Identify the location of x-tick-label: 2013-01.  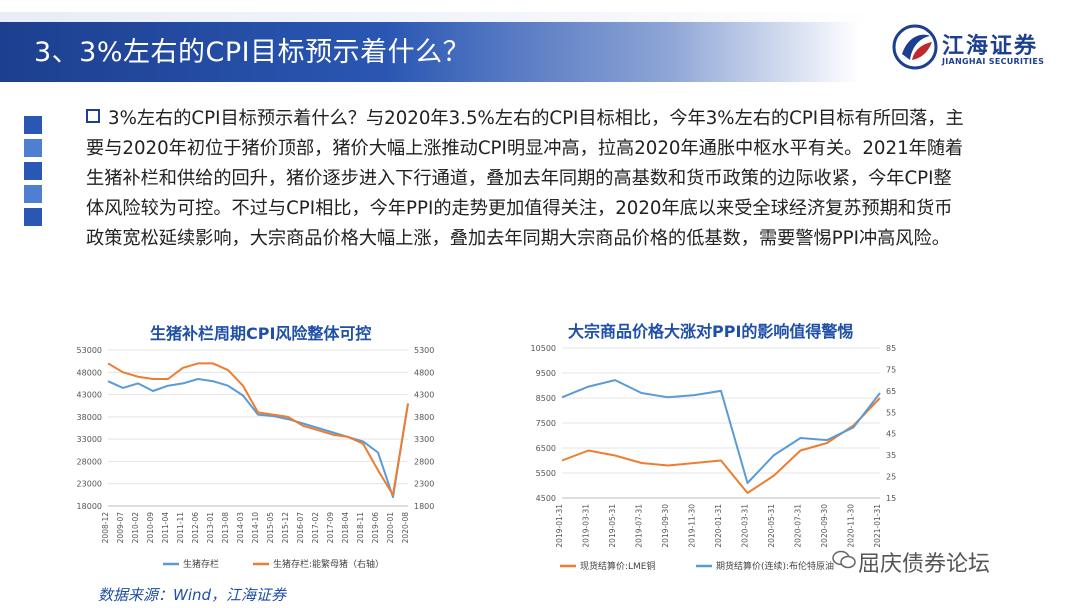
(210, 528).